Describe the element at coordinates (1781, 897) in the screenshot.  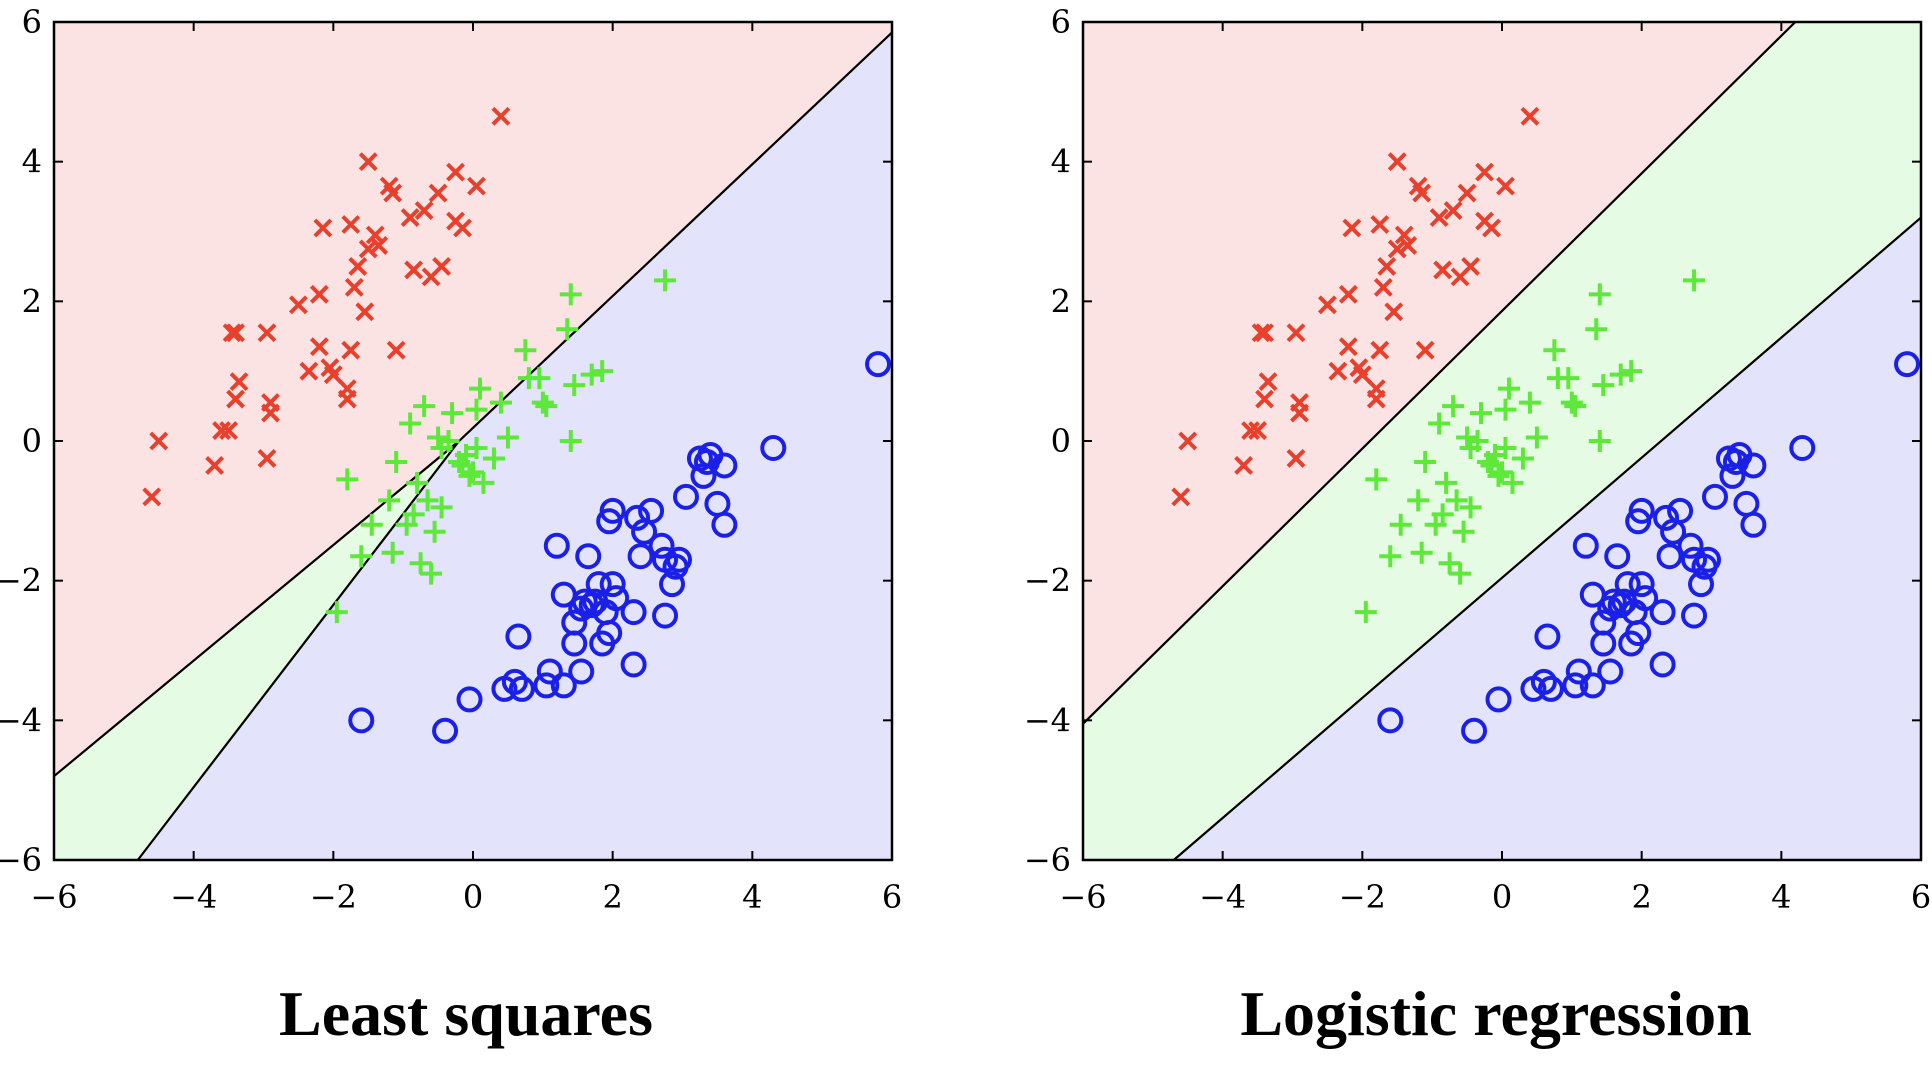
I see `x-tick-label: 4` at that location.